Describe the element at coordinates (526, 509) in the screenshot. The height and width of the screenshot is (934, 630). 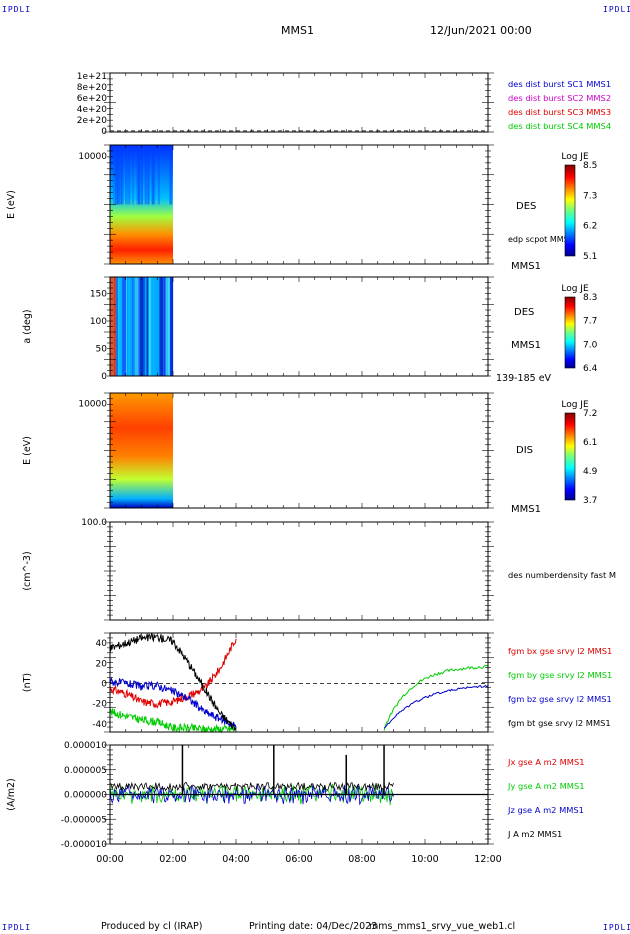
I see `panel4-sc-label: MMS1` at that location.